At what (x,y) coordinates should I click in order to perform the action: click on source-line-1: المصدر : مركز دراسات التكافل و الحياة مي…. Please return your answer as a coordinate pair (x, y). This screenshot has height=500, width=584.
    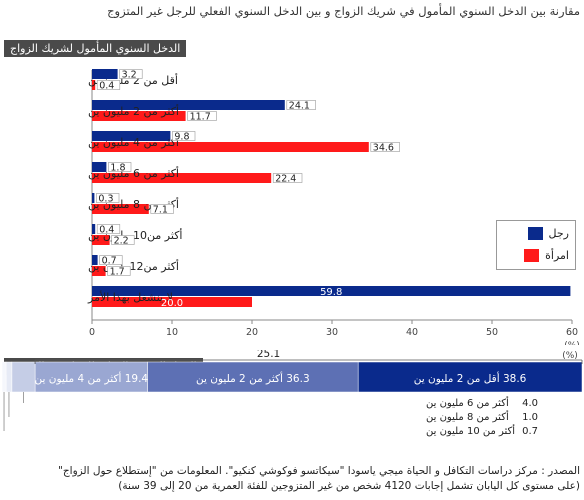
    Looking at the image, I should click on (319, 471).